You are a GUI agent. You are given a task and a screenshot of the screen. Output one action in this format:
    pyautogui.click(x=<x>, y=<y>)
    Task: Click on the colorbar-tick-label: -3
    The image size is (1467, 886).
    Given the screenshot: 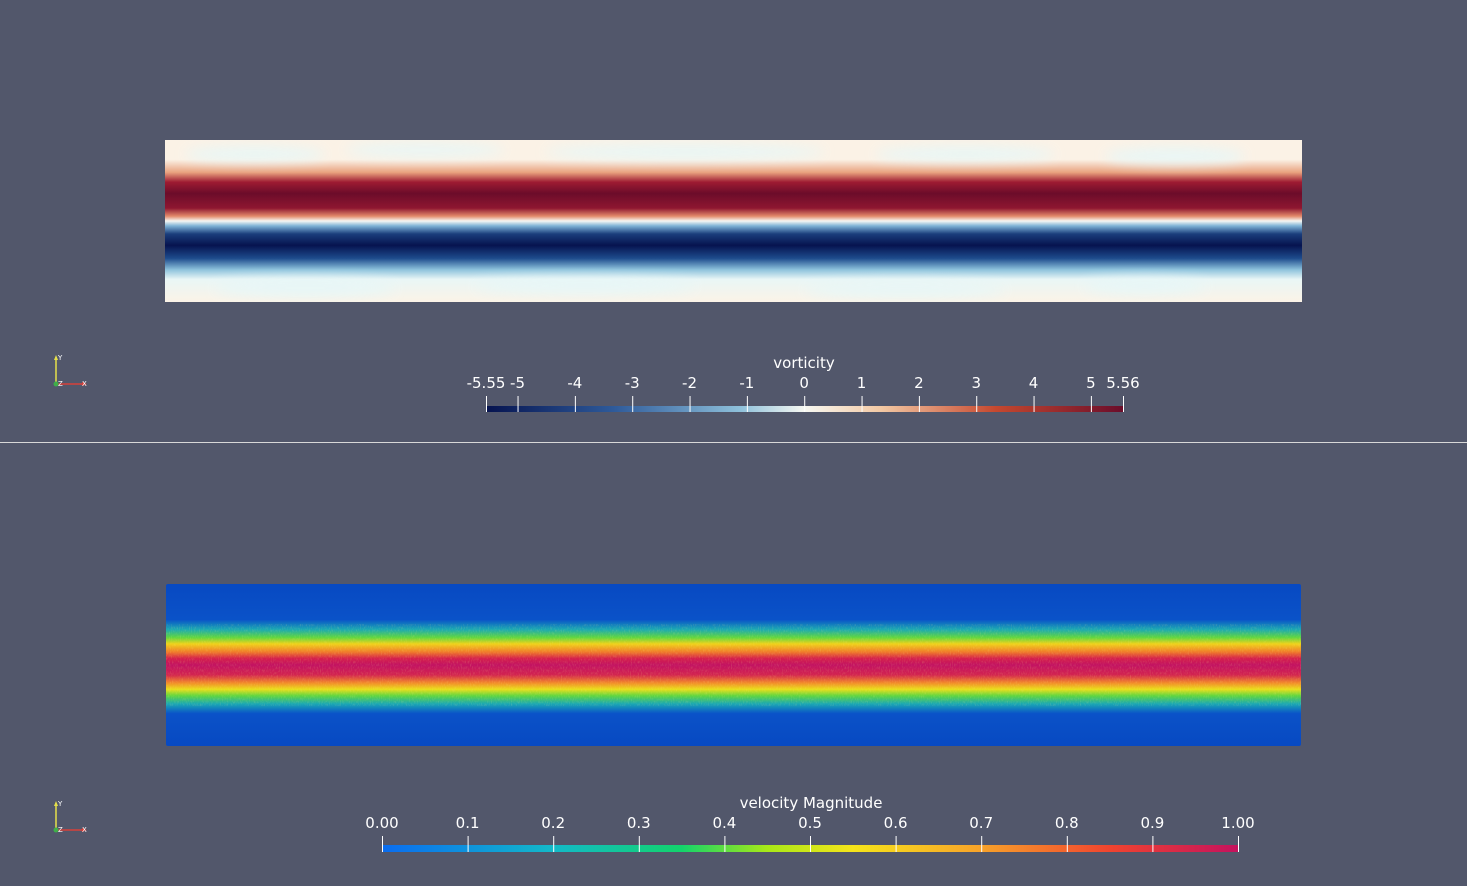 What is the action you would take?
    pyautogui.click(x=632, y=383)
    